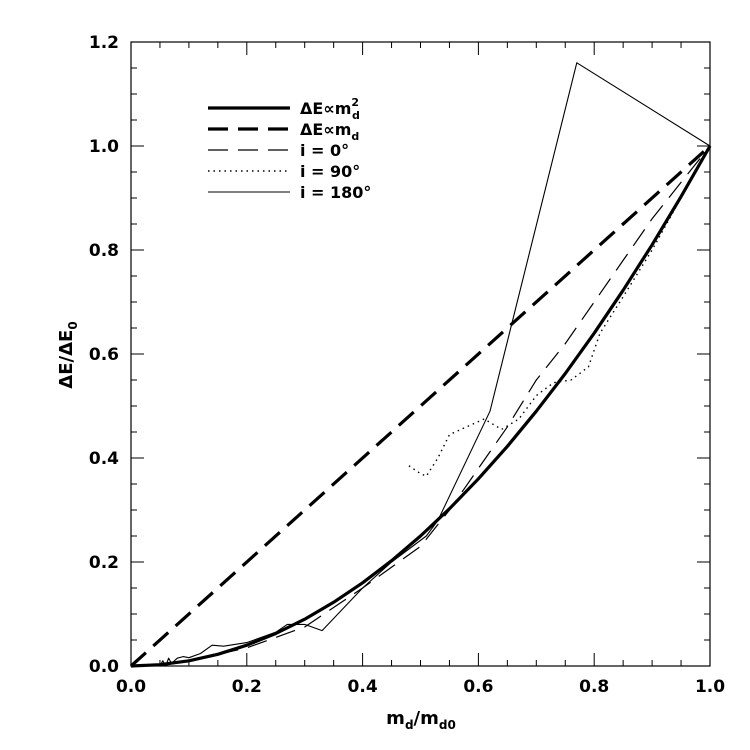 The width and height of the screenshot is (750, 750). I want to click on y-tick-label: 1.2, so click(104, 43).